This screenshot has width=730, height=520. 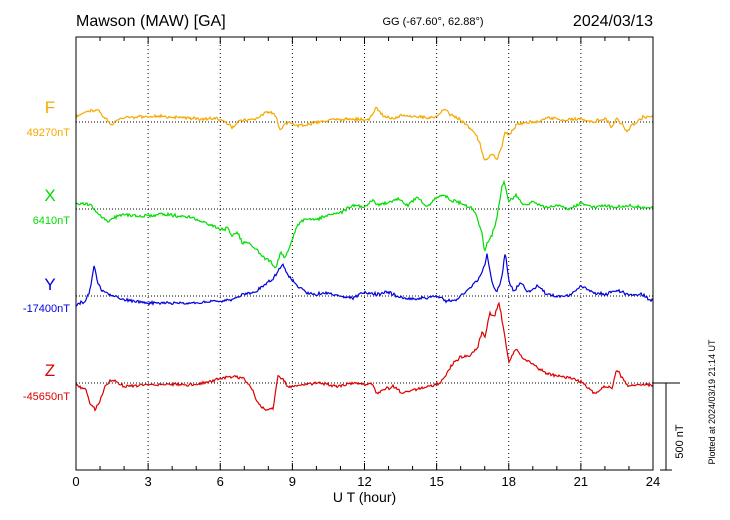 What do you see at coordinates (148, 481) in the screenshot?
I see `x-tick-label-3: 3` at bounding box center [148, 481].